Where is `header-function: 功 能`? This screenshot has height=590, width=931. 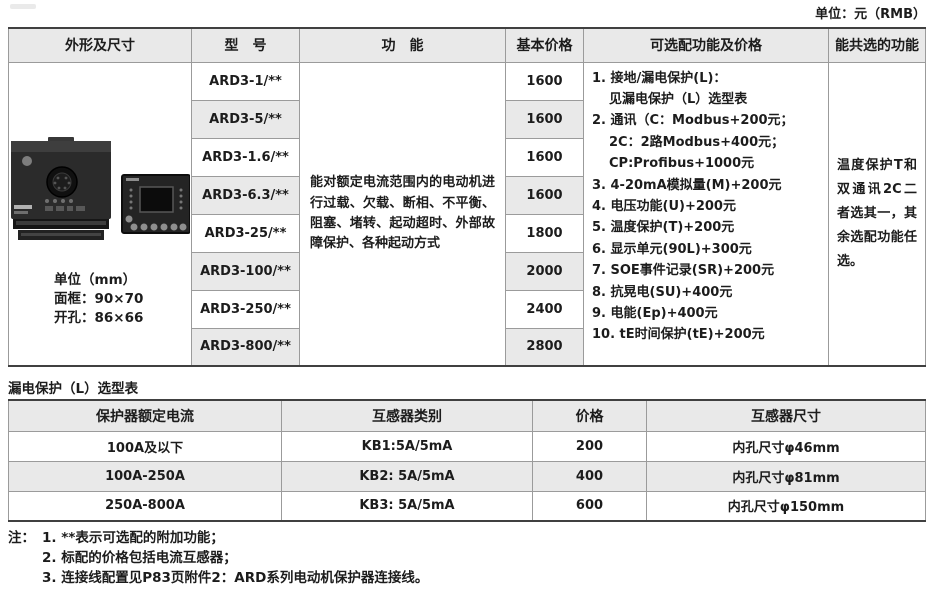 header-function: 功 能 is located at coordinates (402, 45).